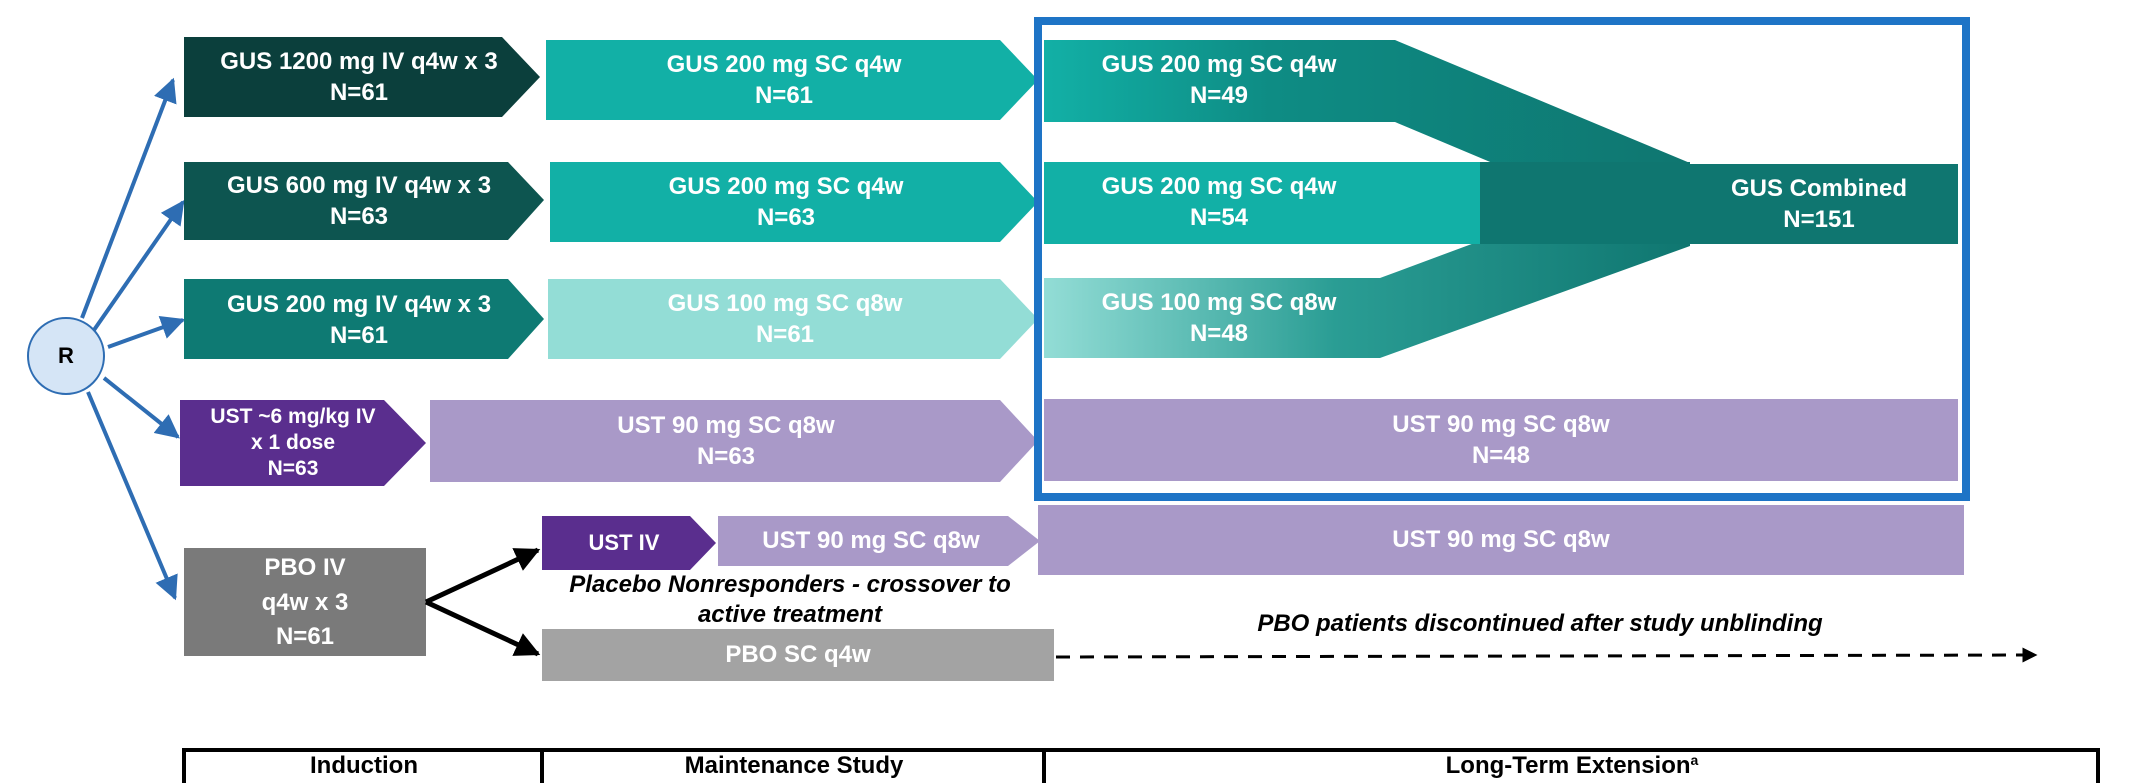 The image size is (2130, 783). I want to click on maintenance-label-gus100: GUS 100 mg SC q8w N=61, so click(785, 318).